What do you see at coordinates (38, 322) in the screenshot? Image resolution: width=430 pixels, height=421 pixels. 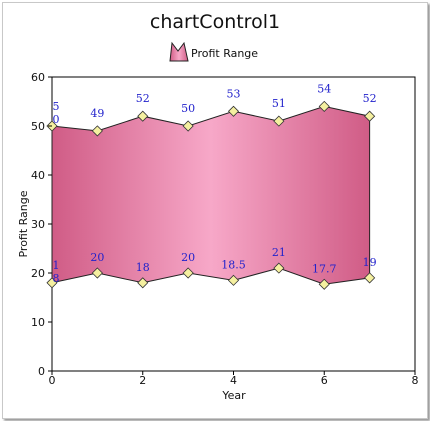 I see `y-tick-label: 10` at bounding box center [38, 322].